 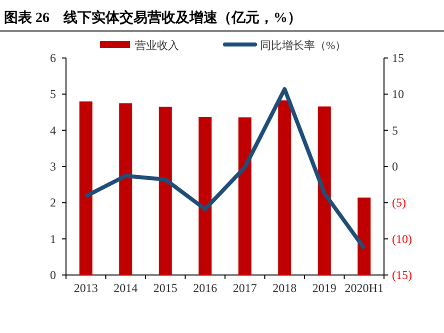 I want to click on x-tick-label: 2016, so click(x=205, y=288).